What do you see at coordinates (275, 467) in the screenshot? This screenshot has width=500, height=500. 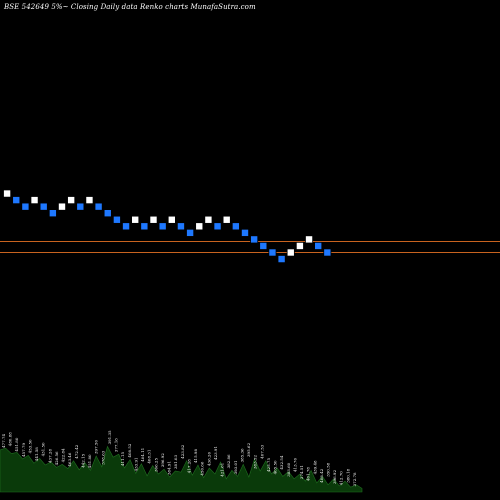 I see `volume-value-label: 405.50` at bounding box center [275, 467].